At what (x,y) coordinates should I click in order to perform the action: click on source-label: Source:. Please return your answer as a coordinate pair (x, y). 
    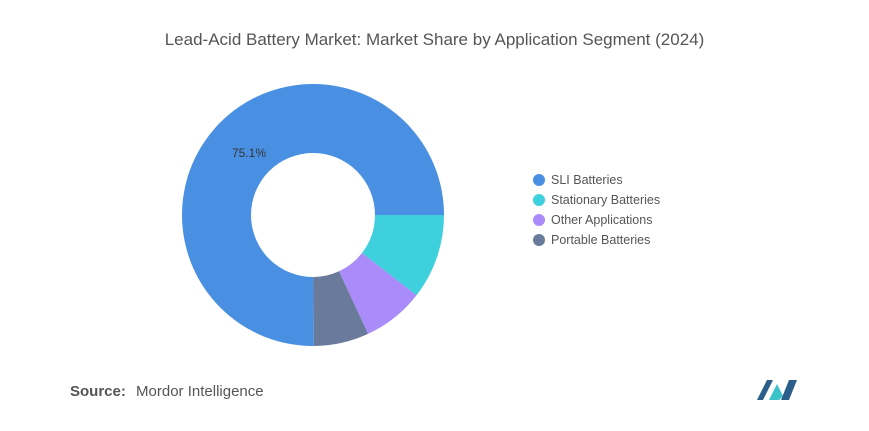
    Looking at the image, I should click on (98, 391).